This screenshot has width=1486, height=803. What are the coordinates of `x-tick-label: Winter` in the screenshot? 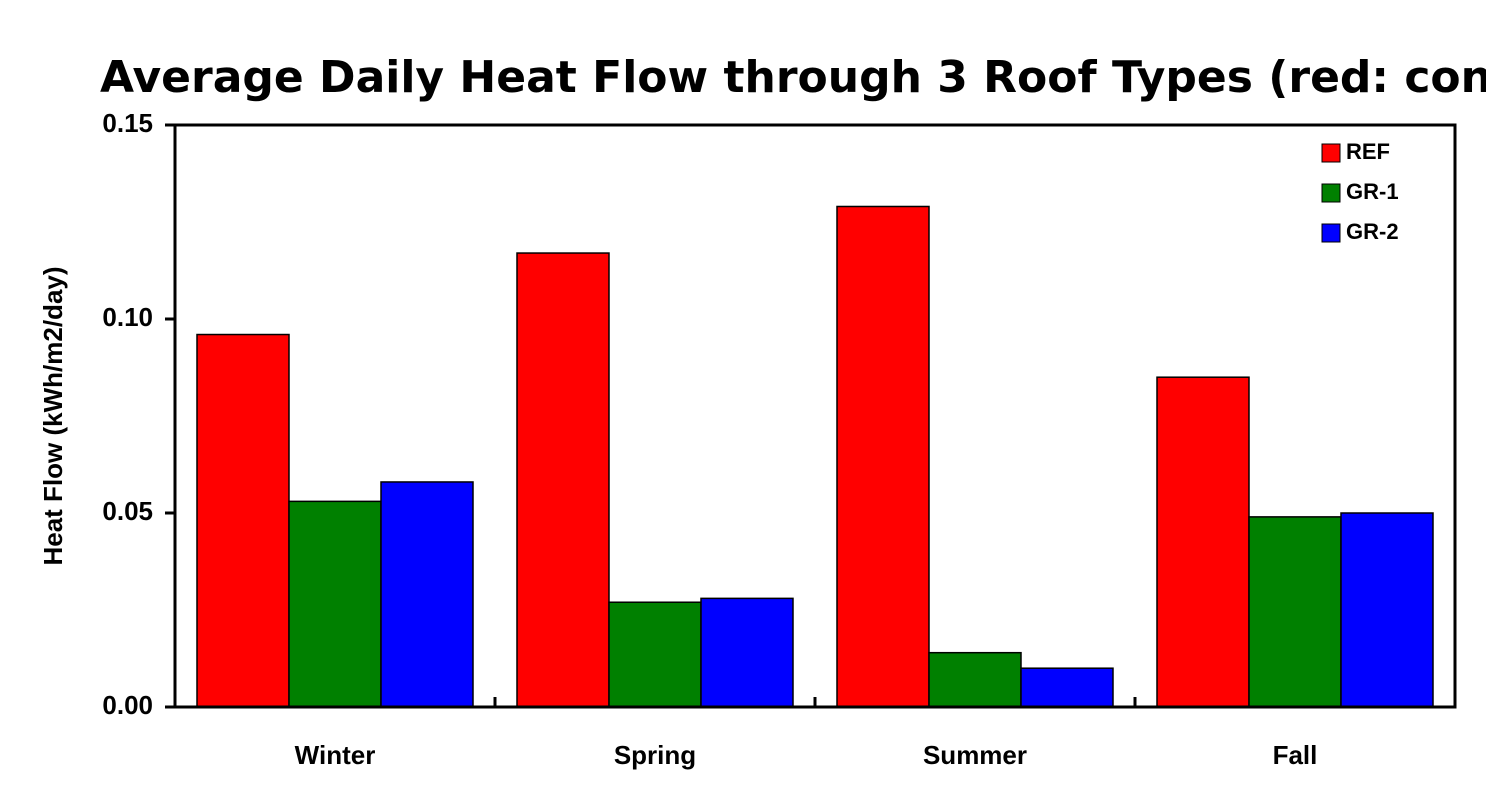 It's located at (335, 755).